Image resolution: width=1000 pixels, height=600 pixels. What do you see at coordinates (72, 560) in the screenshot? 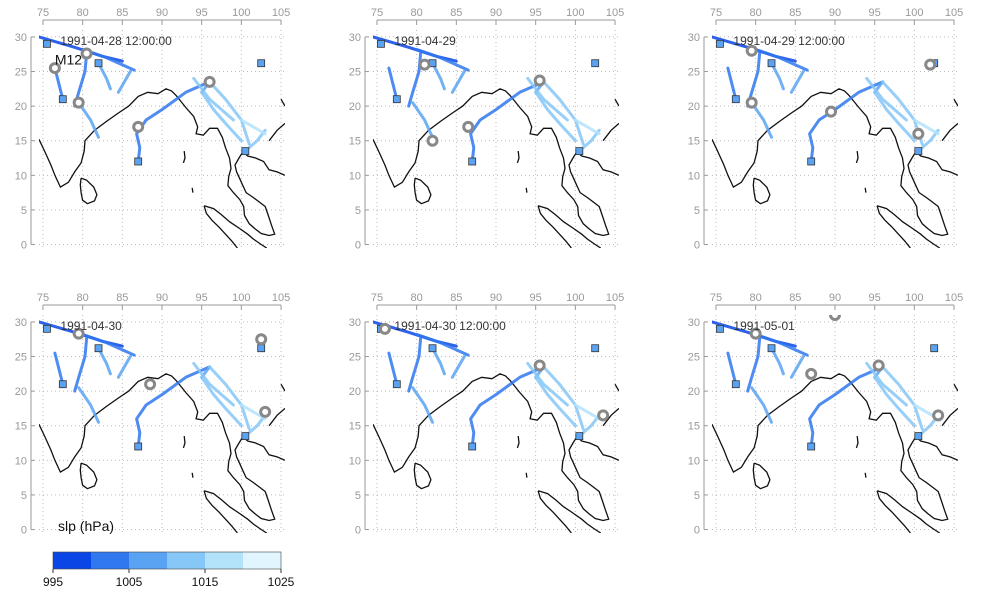
I see `legend-swatch` at bounding box center [72, 560].